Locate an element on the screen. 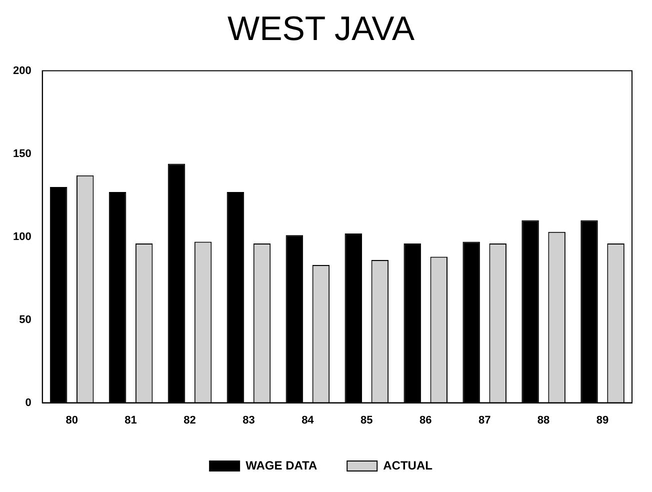  x-tick-label: 89 is located at coordinates (602, 420).